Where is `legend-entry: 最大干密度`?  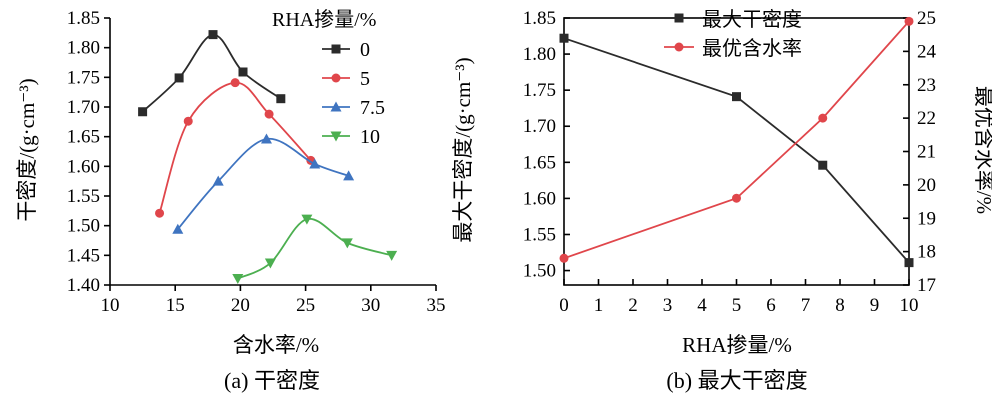
legend-entry: 最大干密度 is located at coordinates (752, 19).